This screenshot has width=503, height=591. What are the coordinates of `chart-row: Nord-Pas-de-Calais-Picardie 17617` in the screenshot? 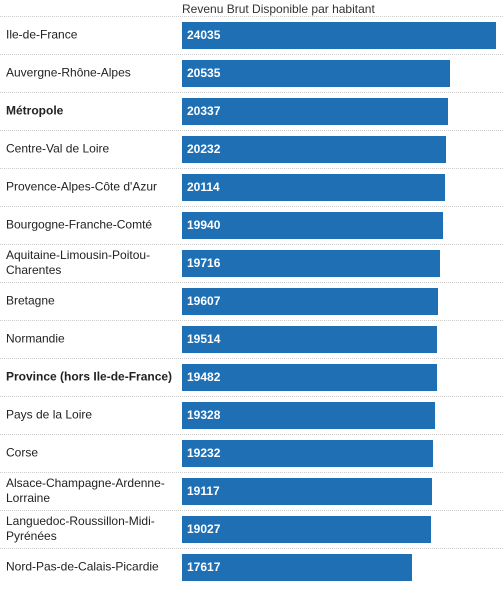 It's located at (251, 567).